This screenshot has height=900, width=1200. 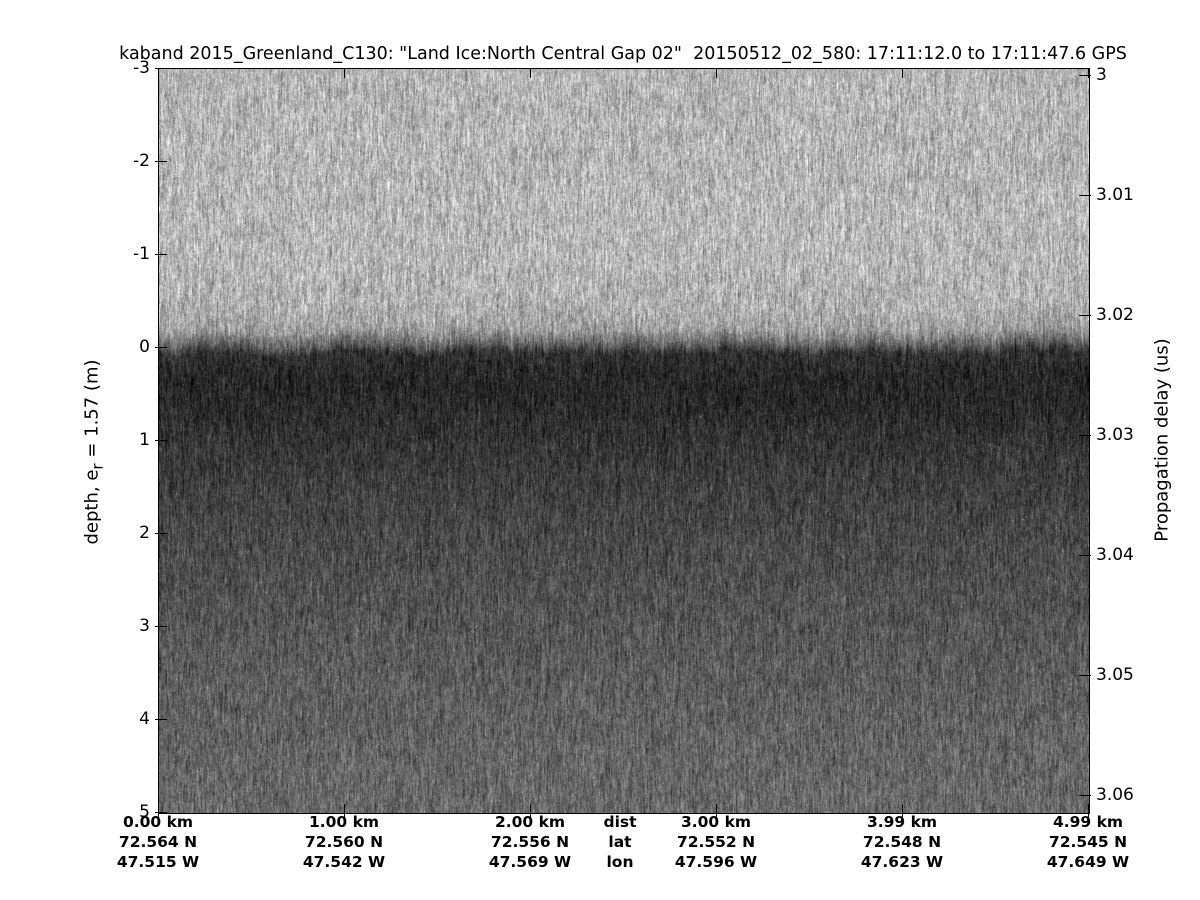 What do you see at coordinates (158, 862) in the screenshot?
I see `x-tick-lon: 47.515 W` at bounding box center [158, 862].